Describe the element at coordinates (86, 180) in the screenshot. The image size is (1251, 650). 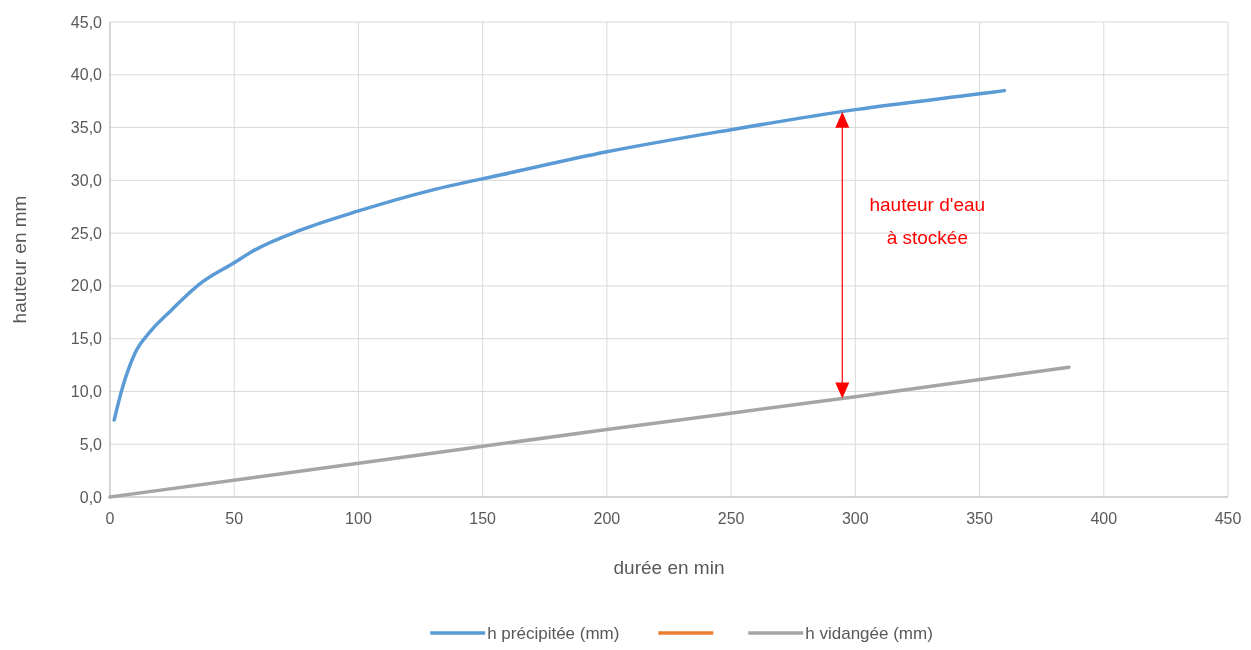
I see `y-tick-label: 30,0` at that location.